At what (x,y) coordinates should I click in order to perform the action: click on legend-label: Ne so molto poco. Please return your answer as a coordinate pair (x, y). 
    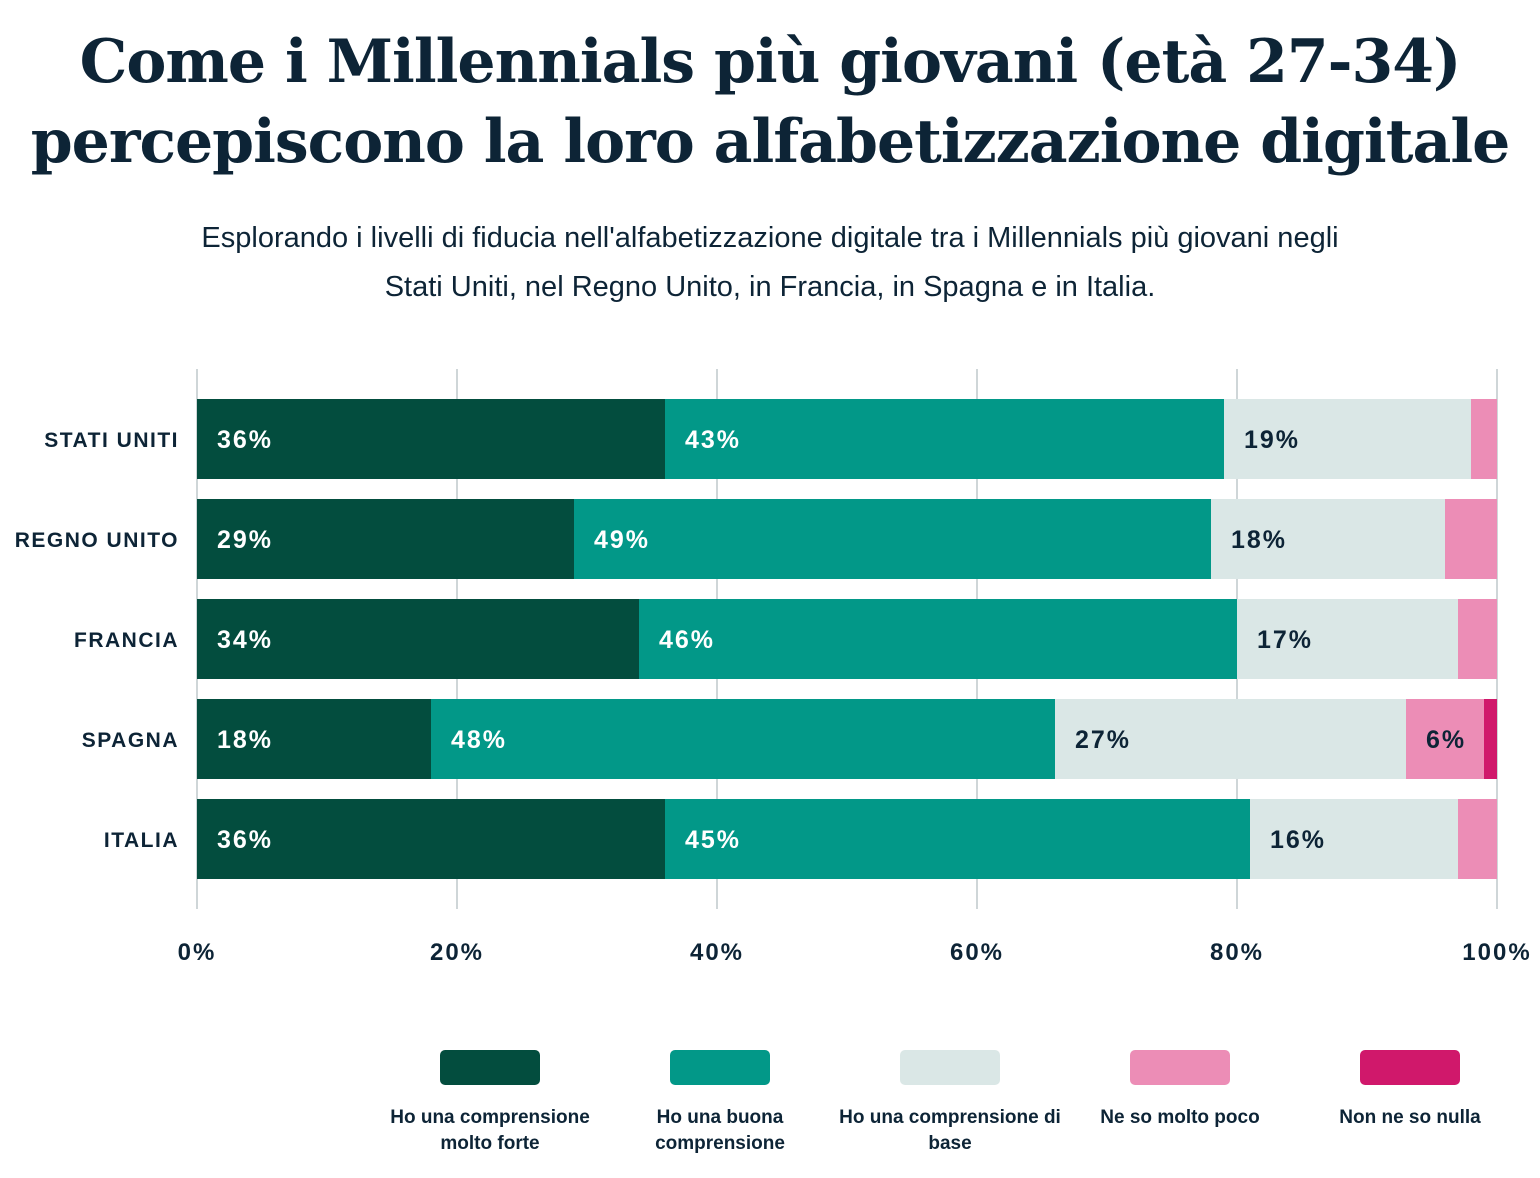
    Looking at the image, I should click on (1180, 1117).